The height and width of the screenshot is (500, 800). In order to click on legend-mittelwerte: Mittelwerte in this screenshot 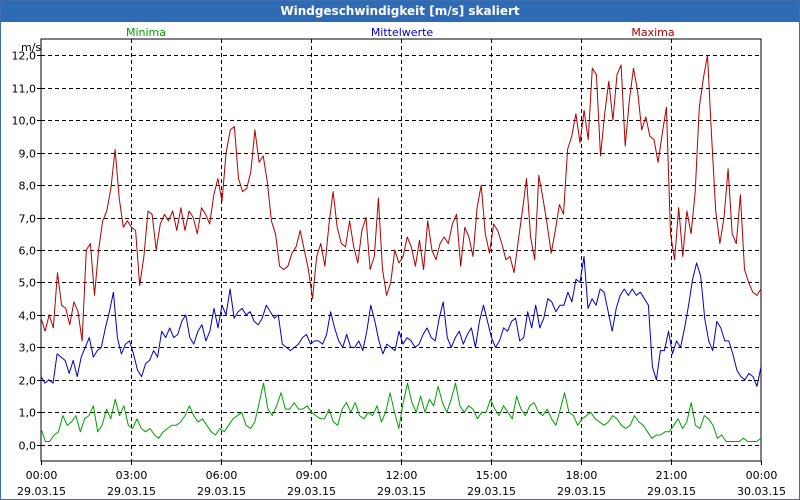, I will do `click(402, 32)`.